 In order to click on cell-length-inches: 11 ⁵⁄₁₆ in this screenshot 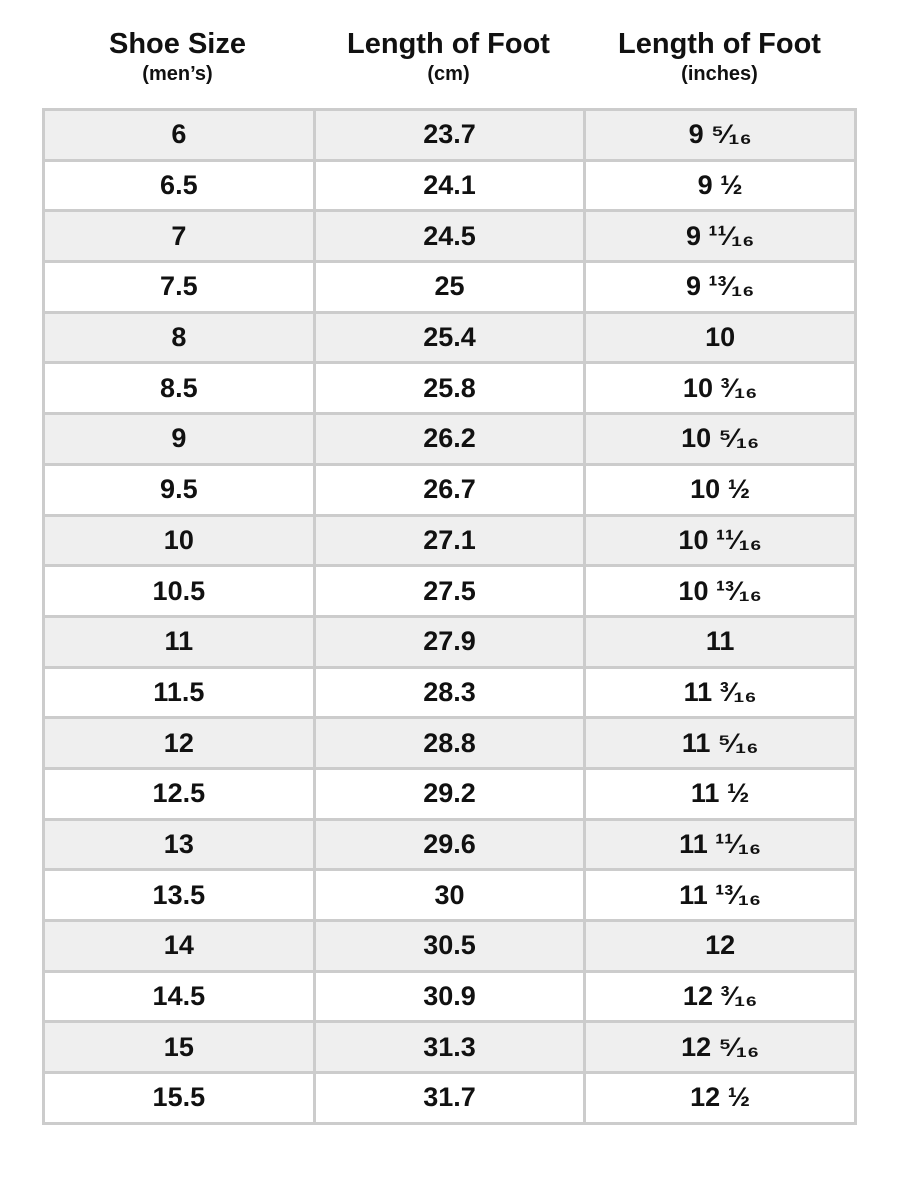, I will do `click(720, 743)`.